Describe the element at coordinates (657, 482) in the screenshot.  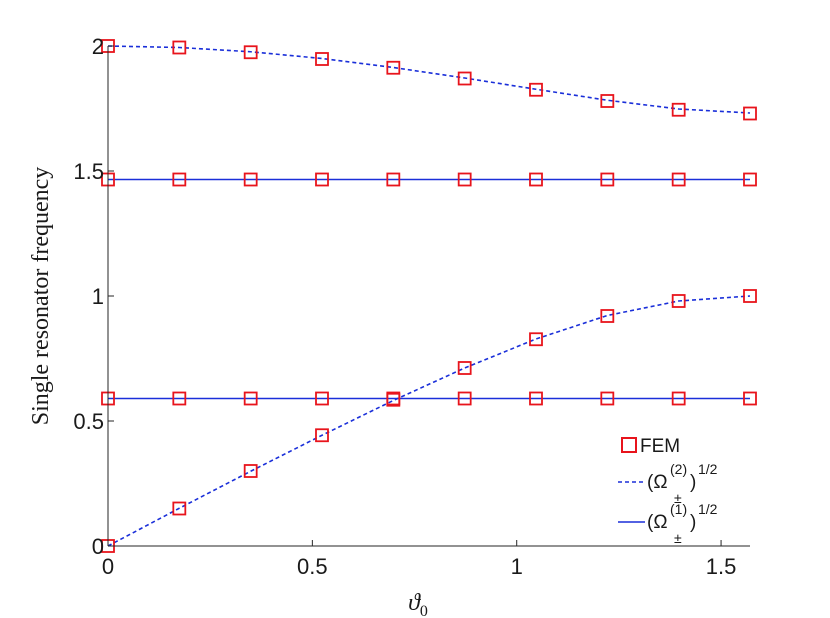
I see `legend-omega2-base: (Ω` at that location.